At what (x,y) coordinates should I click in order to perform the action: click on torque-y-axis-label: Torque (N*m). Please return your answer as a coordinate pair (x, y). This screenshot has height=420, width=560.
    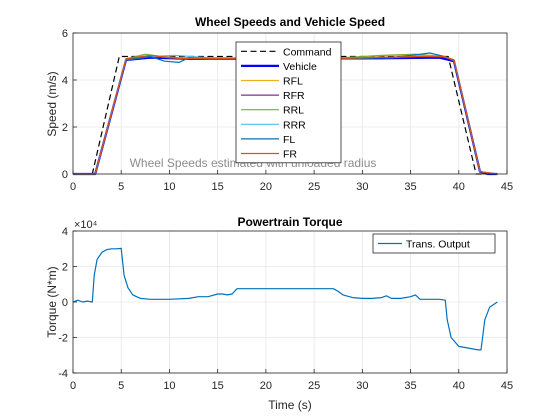
    Looking at the image, I should click on (52, 301).